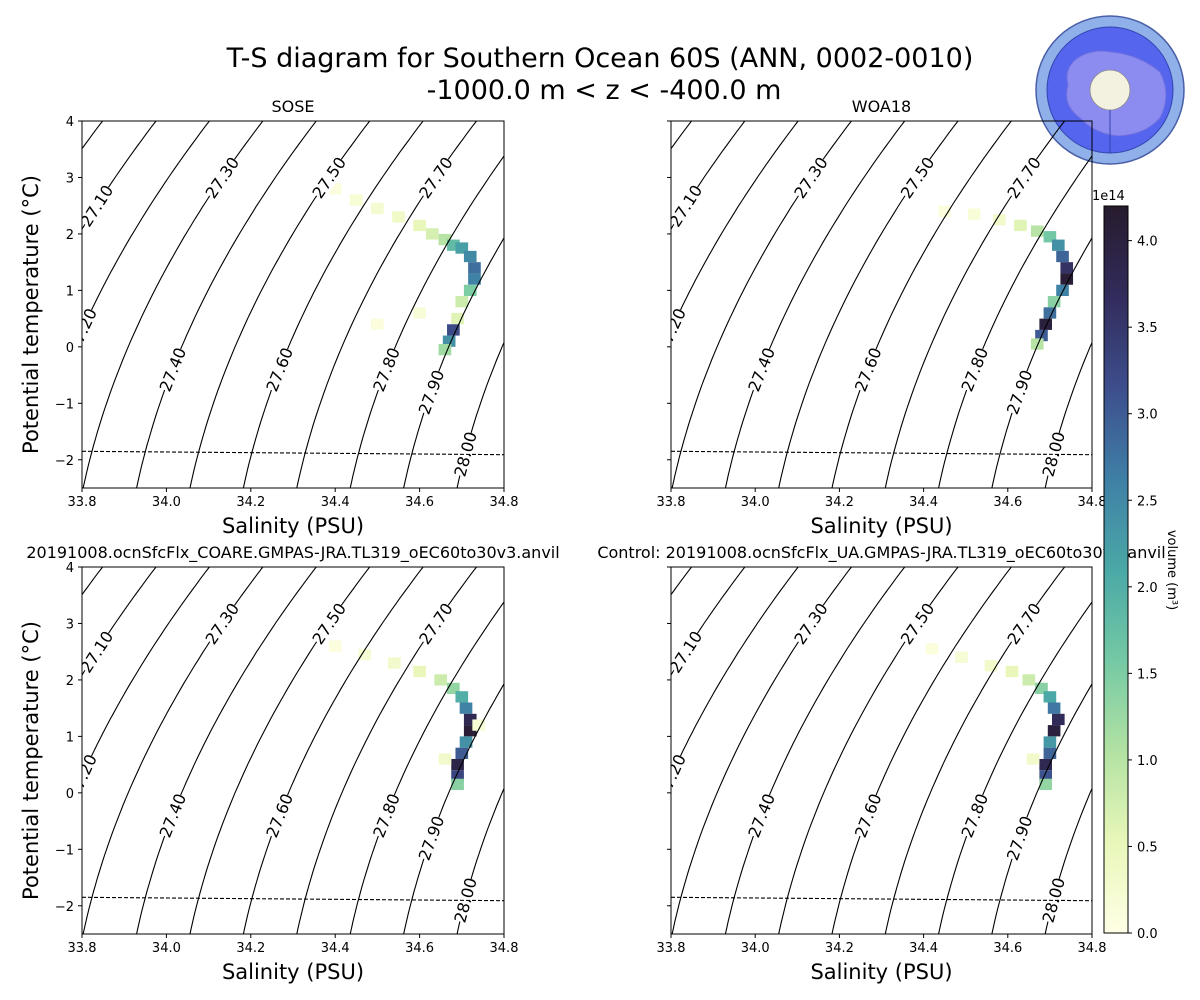  What do you see at coordinates (293, 899) in the screenshot?
I see `freezing-point-line` at bounding box center [293, 899].